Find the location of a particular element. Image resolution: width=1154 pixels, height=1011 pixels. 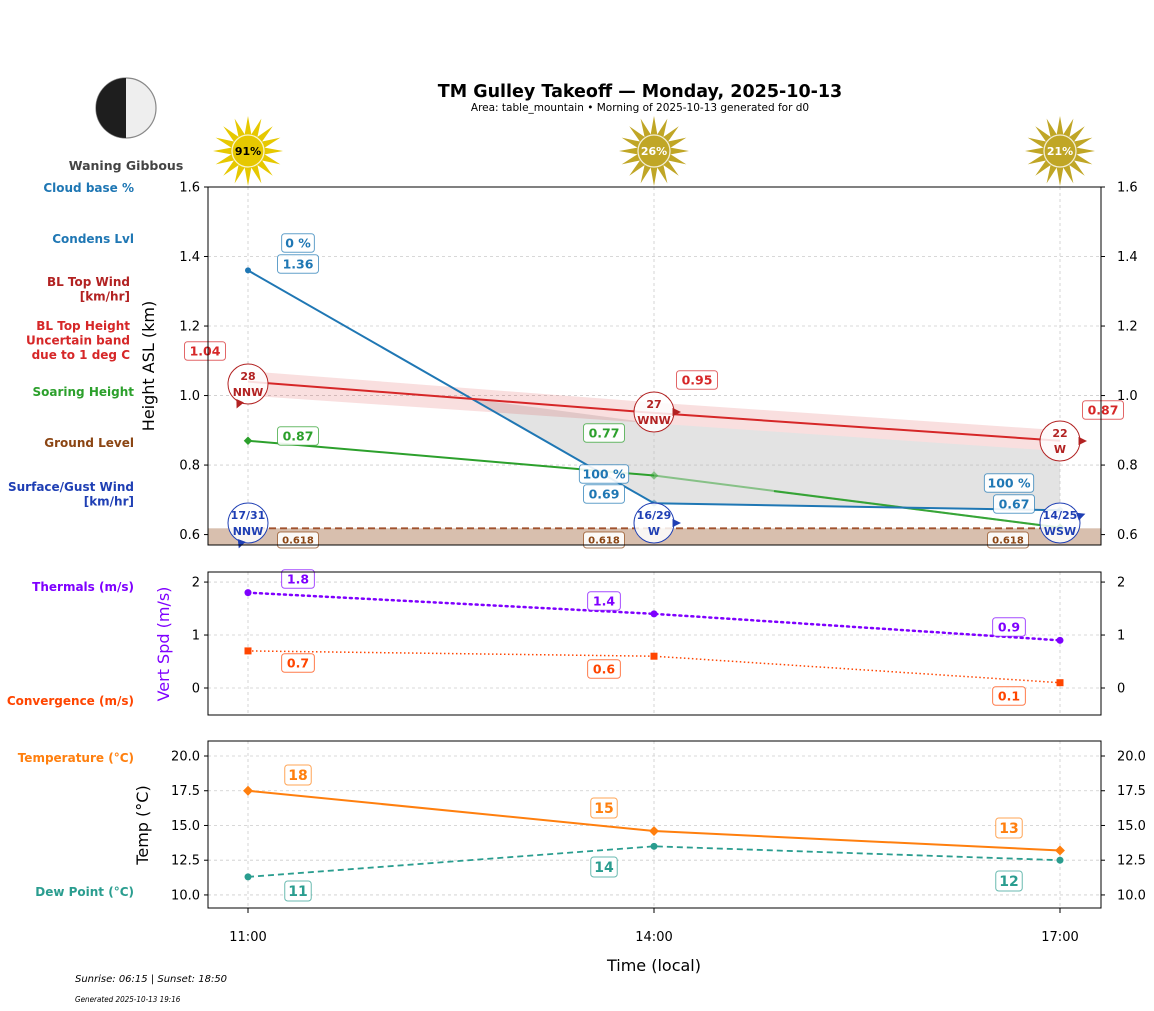

surface-wind-barb-arrow-icon is located at coordinates (676, 523).